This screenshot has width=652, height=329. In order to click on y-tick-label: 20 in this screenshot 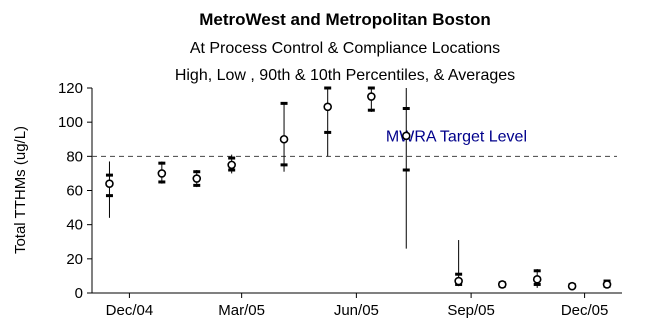, I will do `click(74, 259)`.